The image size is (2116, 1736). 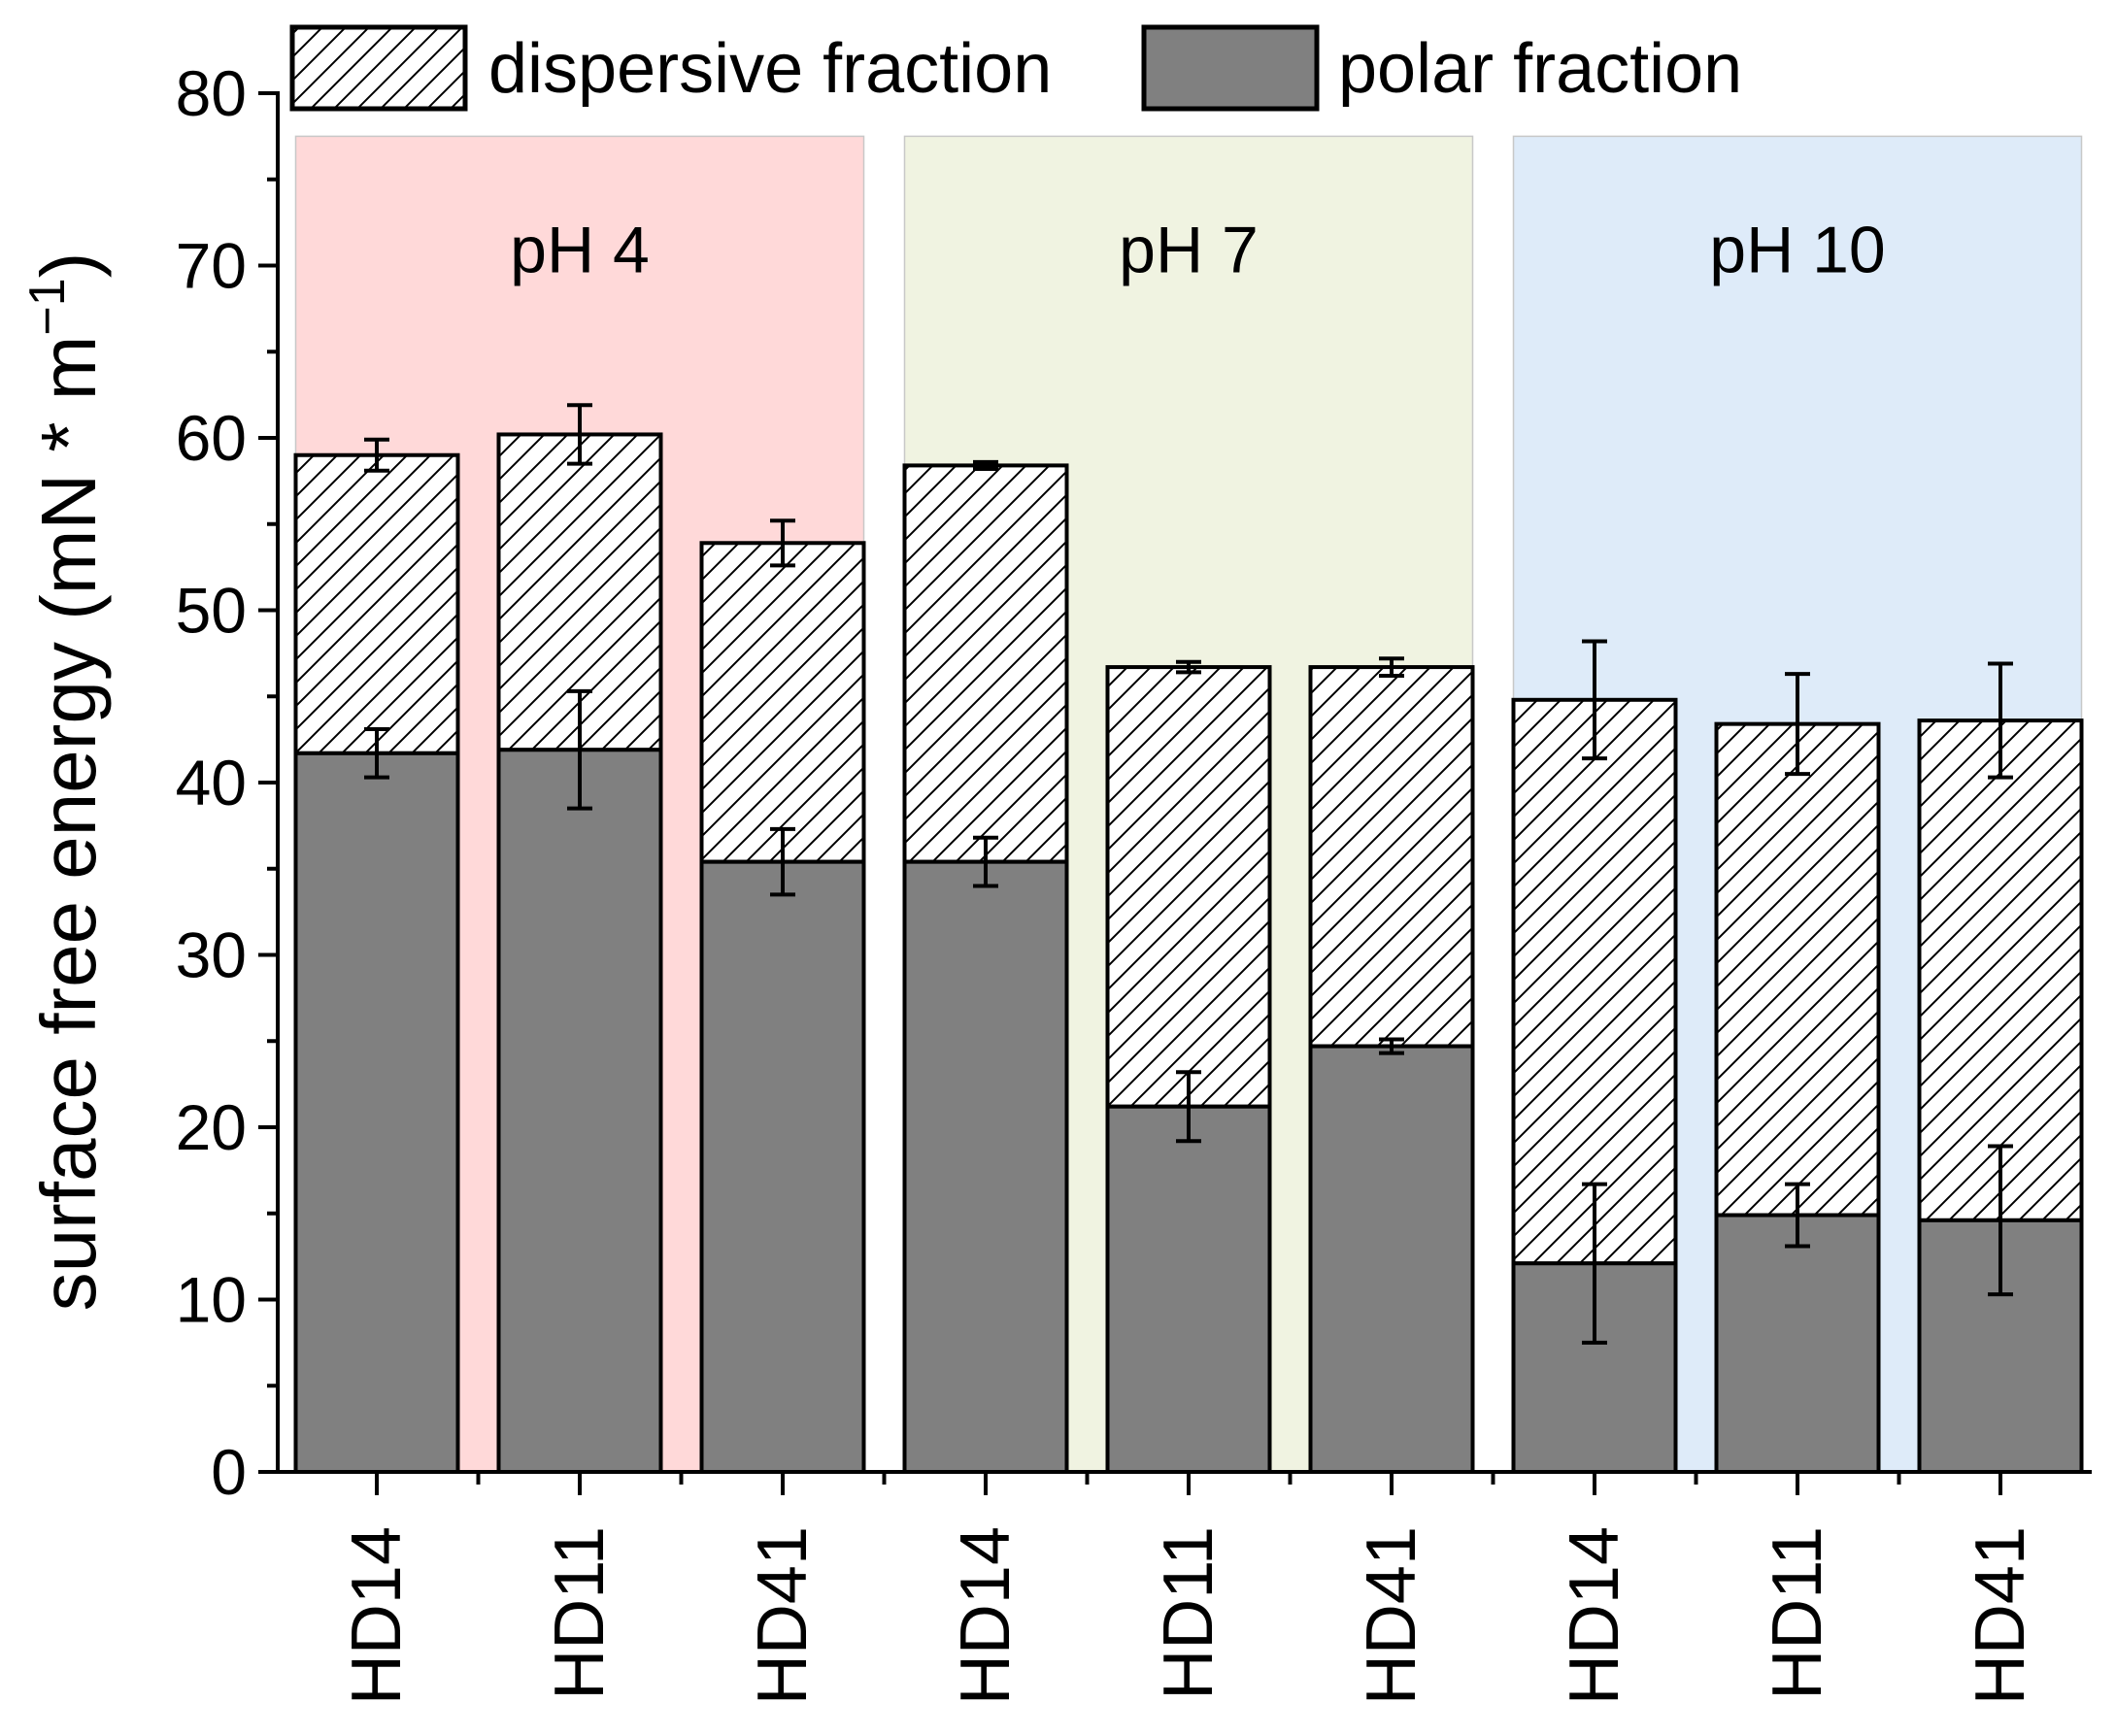 I want to click on legend-label-2: polar fraction, so click(x=1540, y=69).